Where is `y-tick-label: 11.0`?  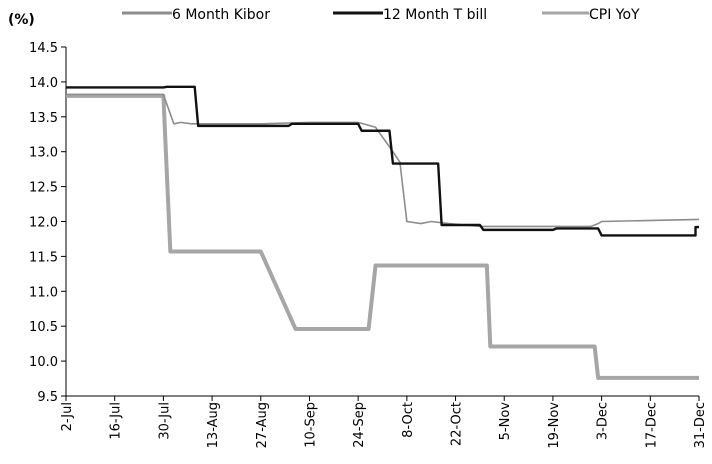
y-tick-label: 11.0 is located at coordinates (43, 292).